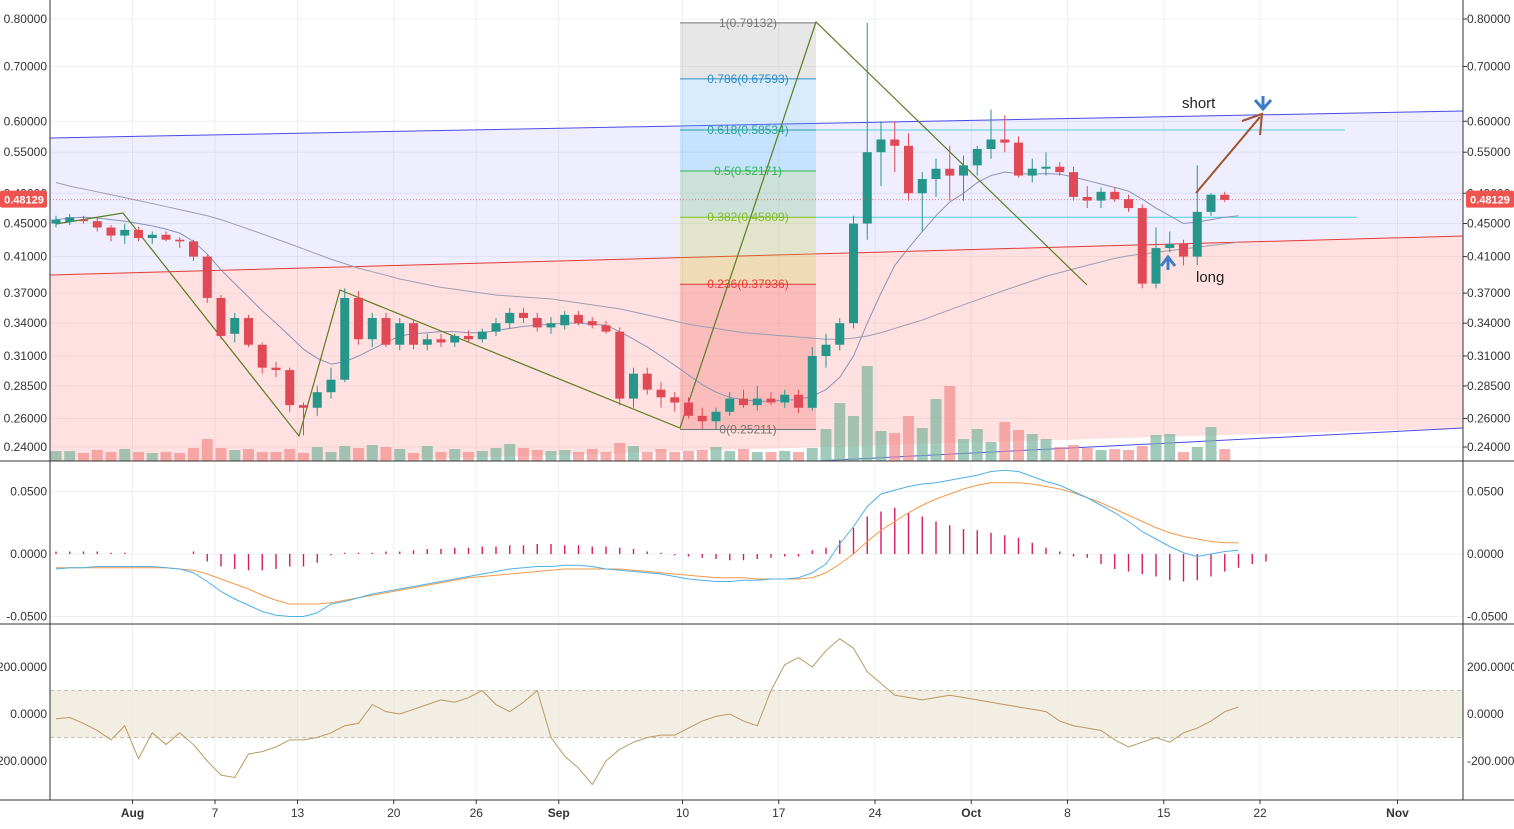 The width and height of the screenshot is (1514, 829). What do you see at coordinates (756, 255) in the screenshot?
I see `channel-middle-line` at bounding box center [756, 255].